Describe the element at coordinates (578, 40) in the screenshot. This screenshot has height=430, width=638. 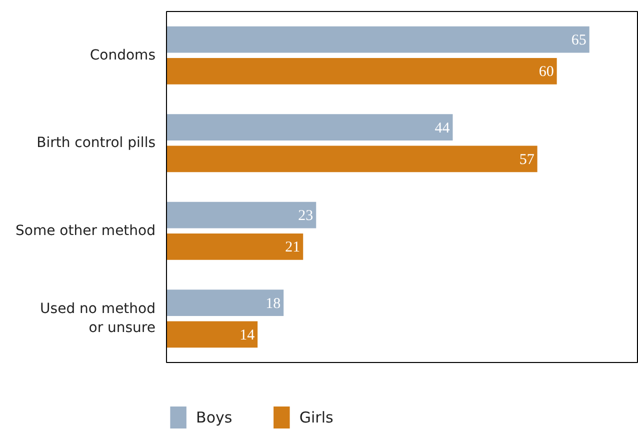
I see `data-label: 65` at that location.